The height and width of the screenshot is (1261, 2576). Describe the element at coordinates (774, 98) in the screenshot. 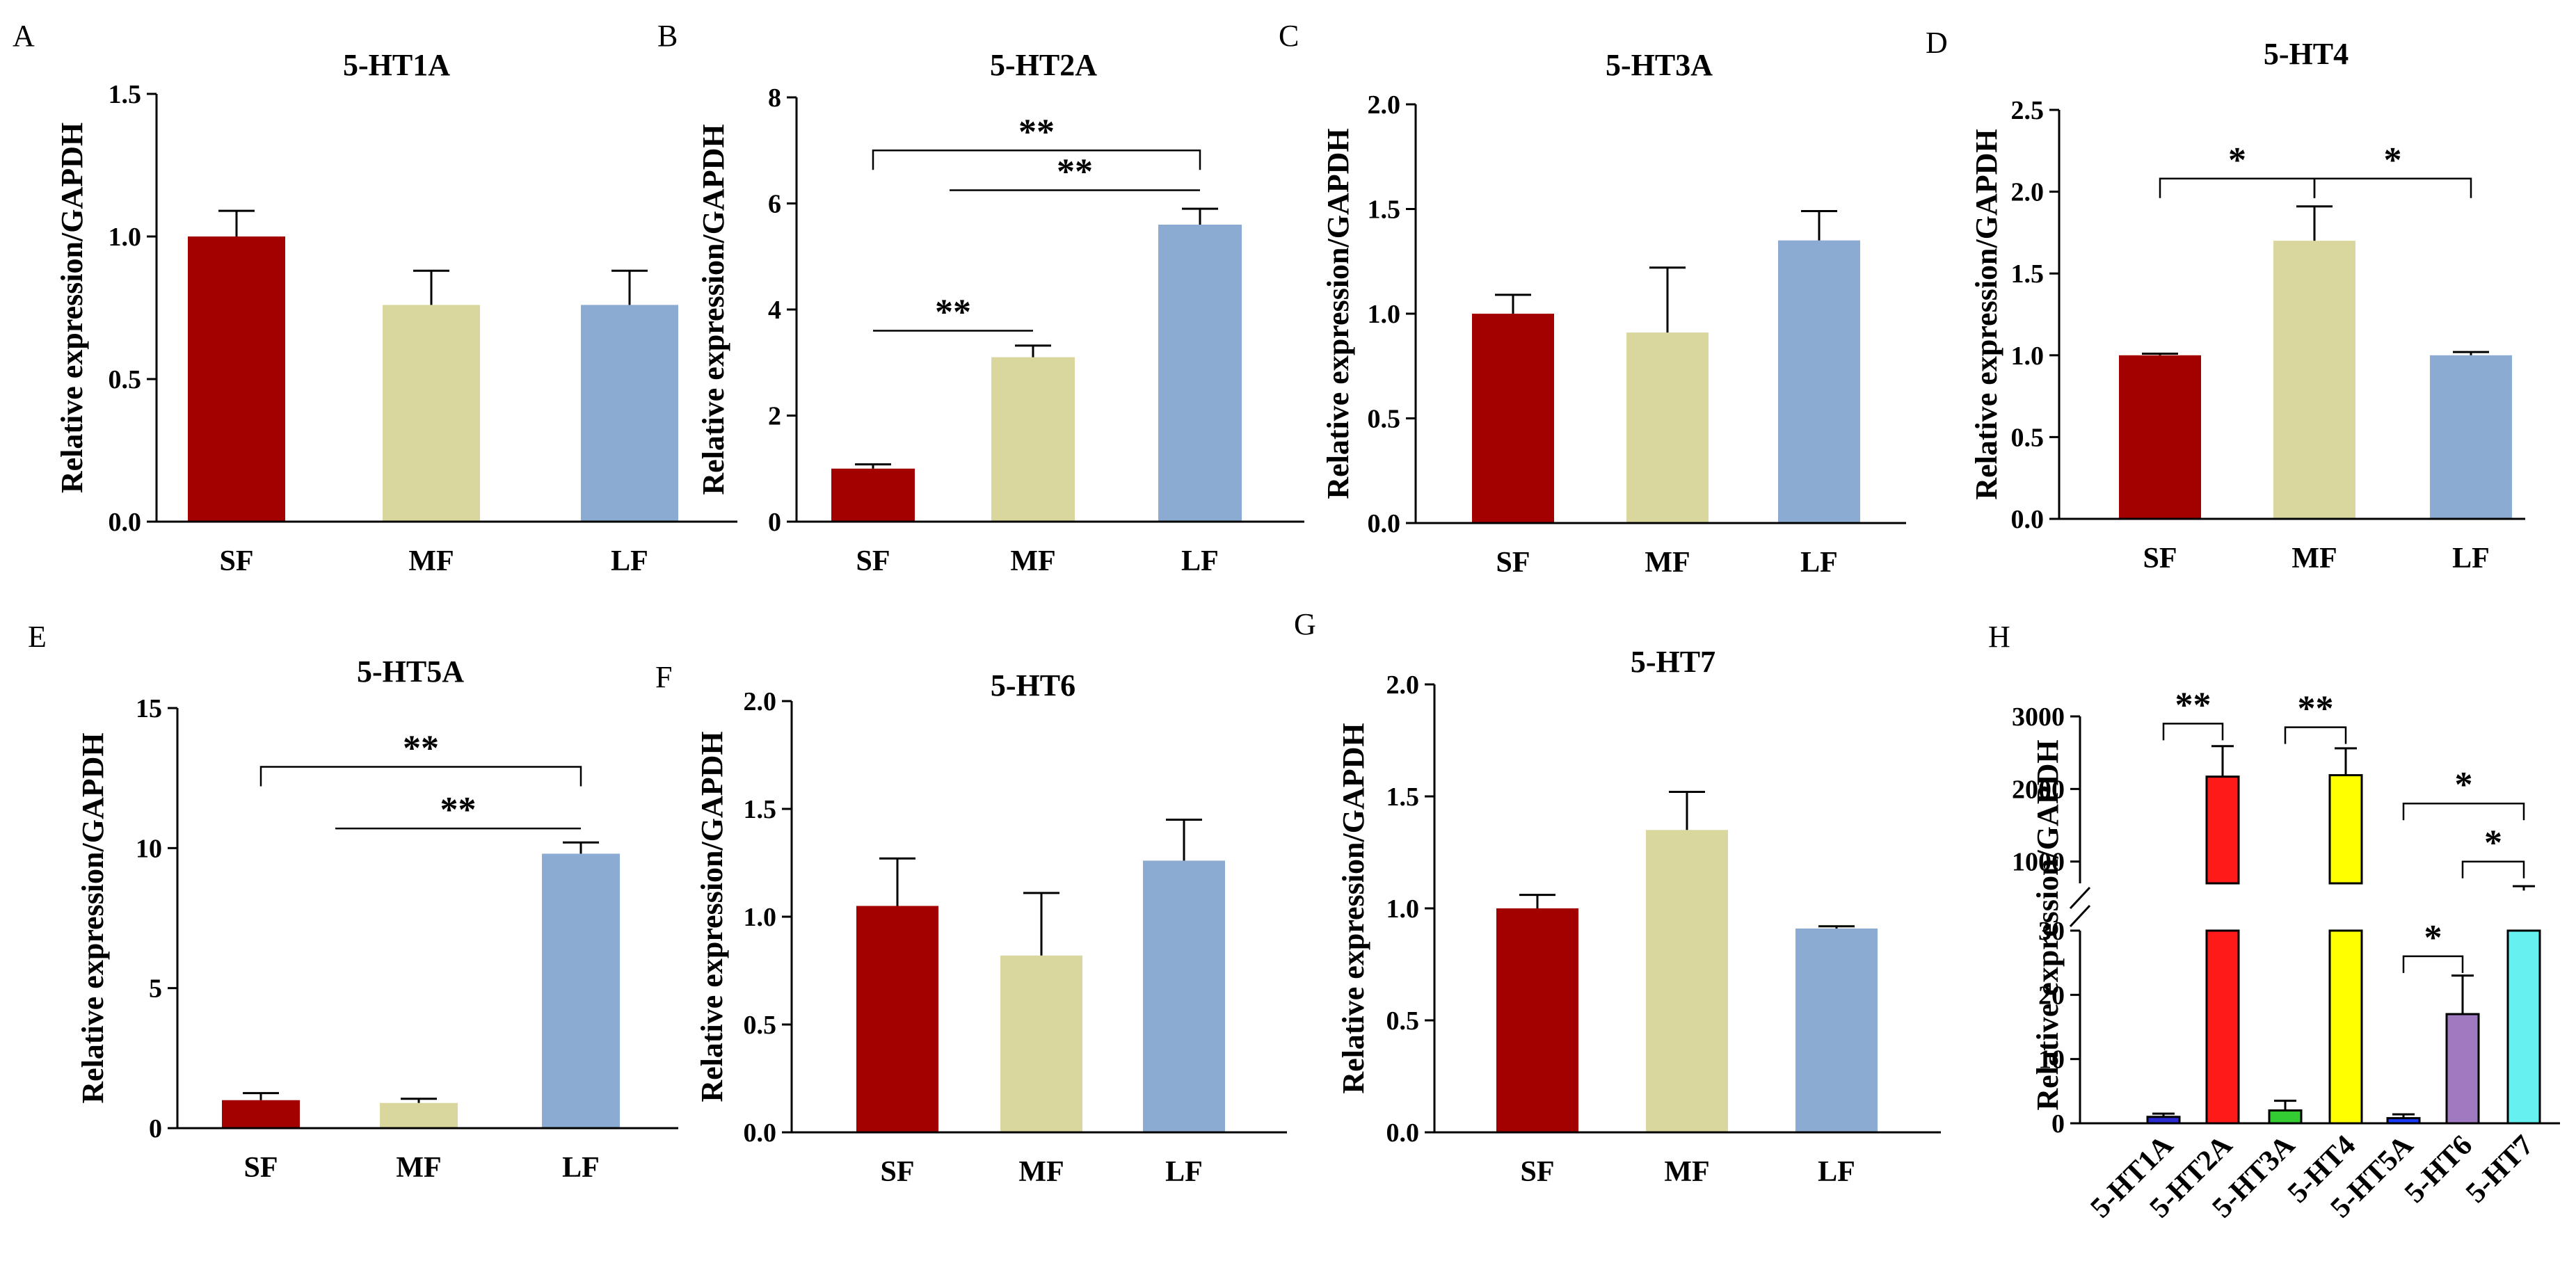

I see `y-tick-label: 8` at that location.